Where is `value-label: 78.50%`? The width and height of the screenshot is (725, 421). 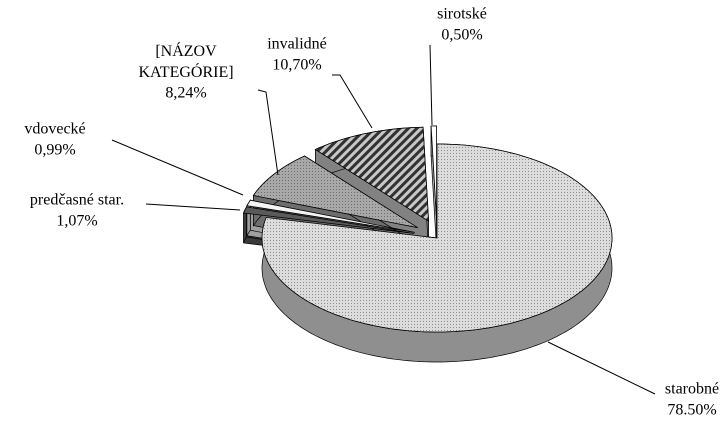
value-label: 78.50% is located at coordinates (691, 410).